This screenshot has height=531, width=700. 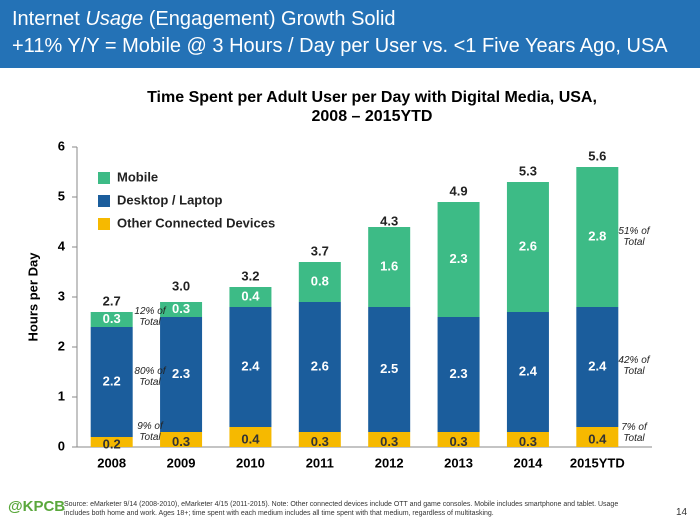 I want to click on annotation: 12% of Total, so click(x=150, y=317).